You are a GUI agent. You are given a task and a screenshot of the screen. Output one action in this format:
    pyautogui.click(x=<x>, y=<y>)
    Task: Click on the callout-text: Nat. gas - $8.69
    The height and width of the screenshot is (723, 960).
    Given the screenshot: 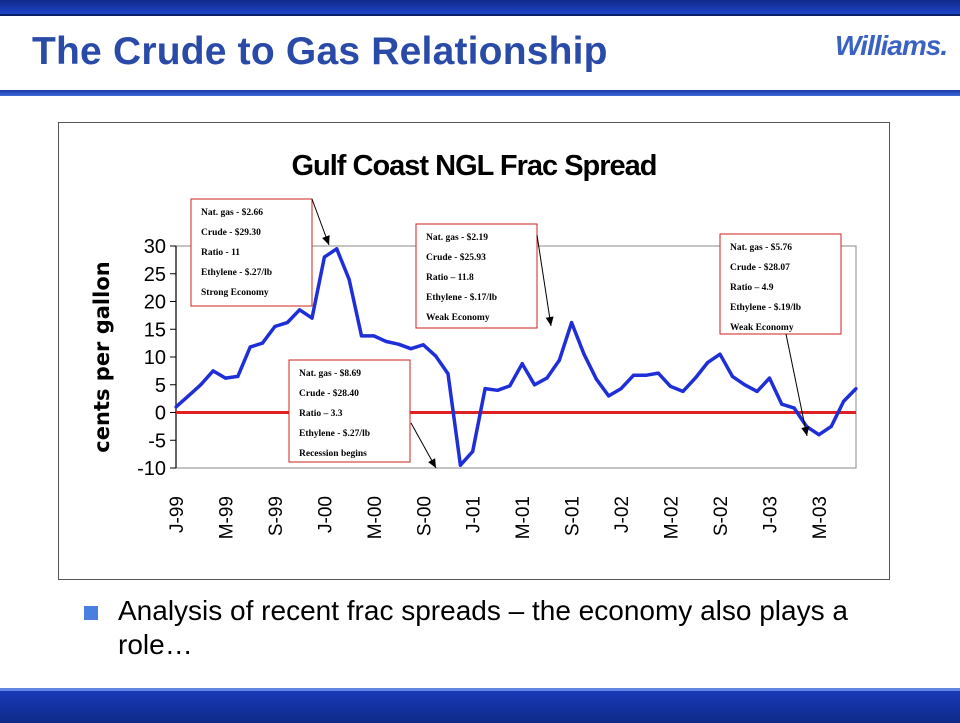 What is the action you would take?
    pyautogui.click(x=330, y=373)
    